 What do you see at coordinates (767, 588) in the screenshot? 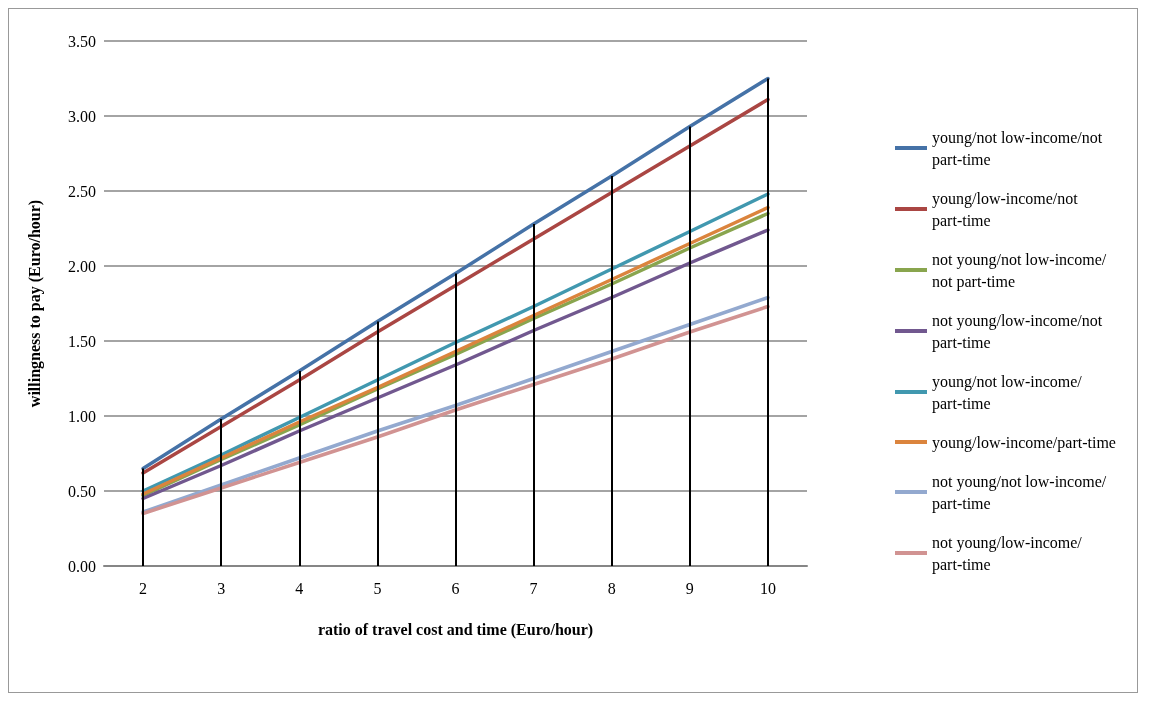
I see `x-tick-label: 10` at bounding box center [767, 588].